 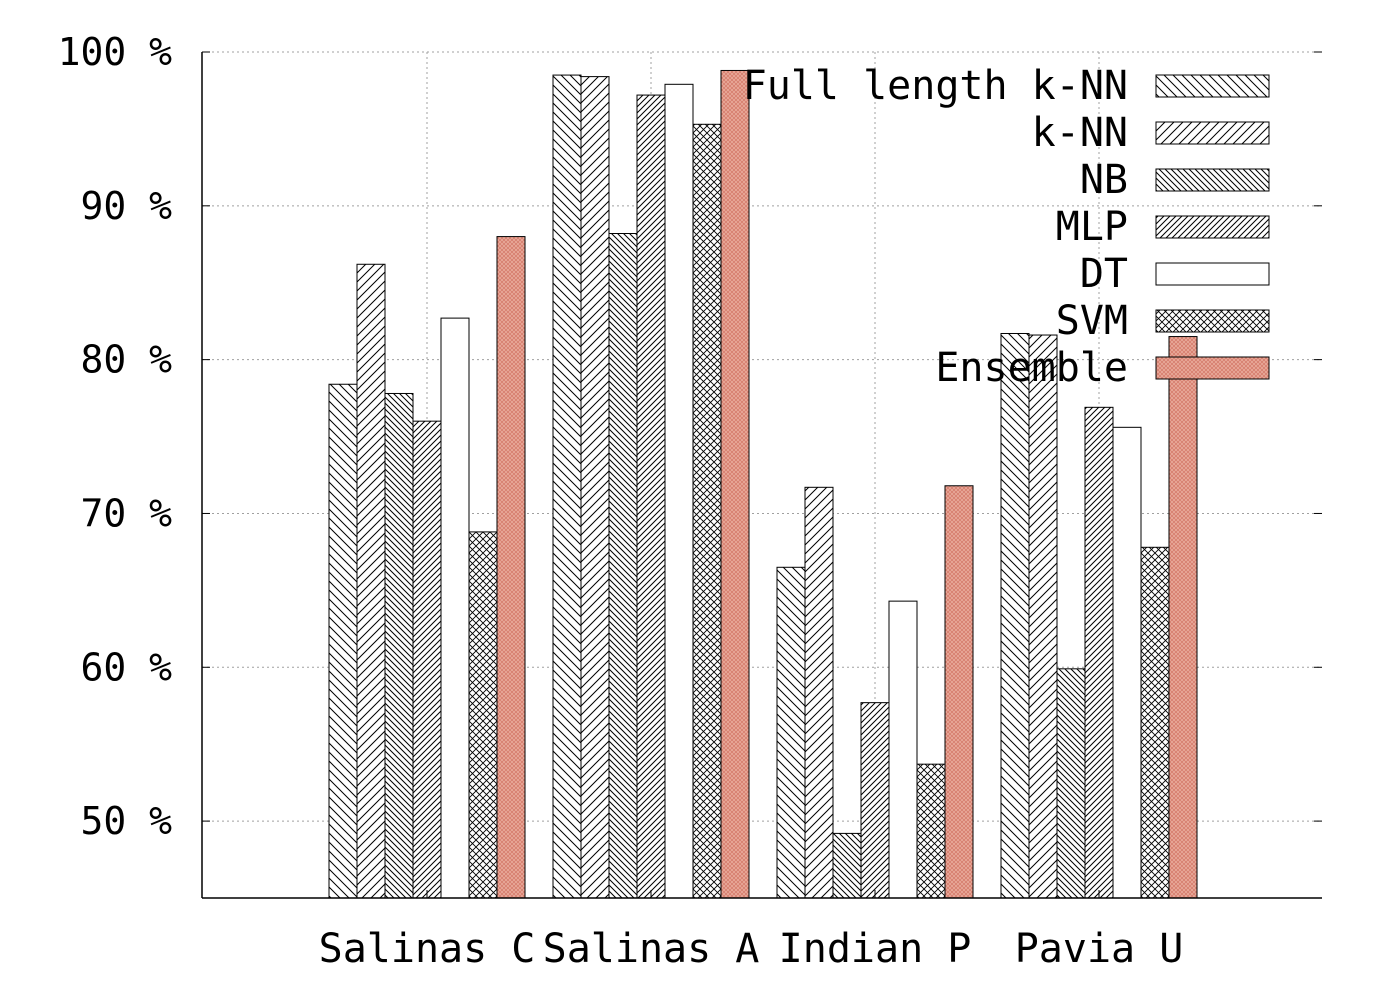 What do you see at coordinates (427, 949) in the screenshot?
I see `category-label-0: Salinas C` at bounding box center [427, 949].